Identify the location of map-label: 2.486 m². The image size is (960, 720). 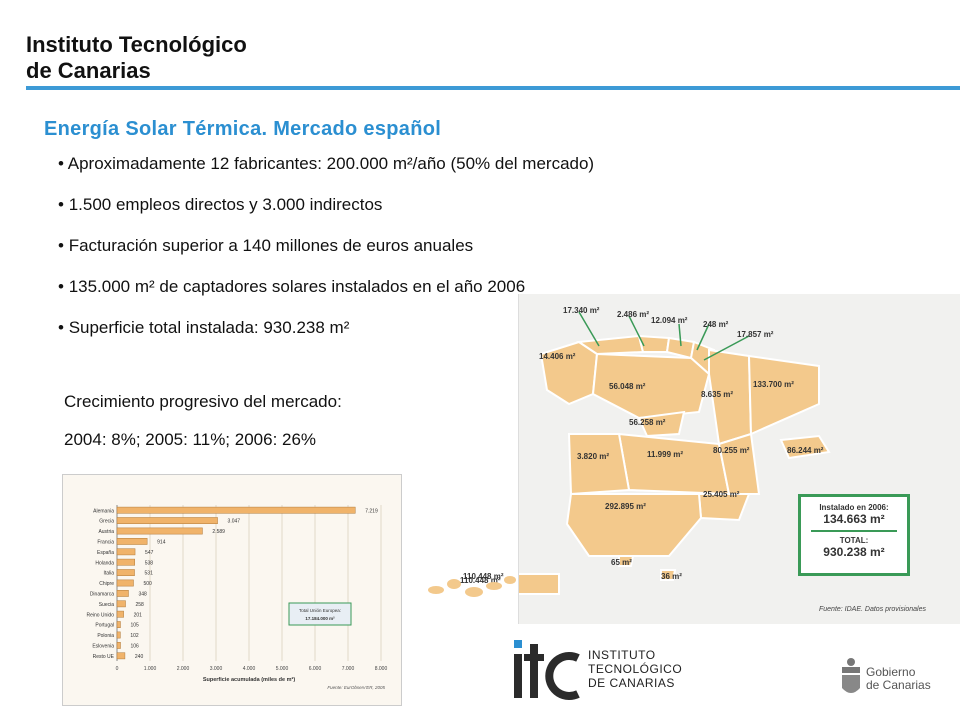
(633, 314).